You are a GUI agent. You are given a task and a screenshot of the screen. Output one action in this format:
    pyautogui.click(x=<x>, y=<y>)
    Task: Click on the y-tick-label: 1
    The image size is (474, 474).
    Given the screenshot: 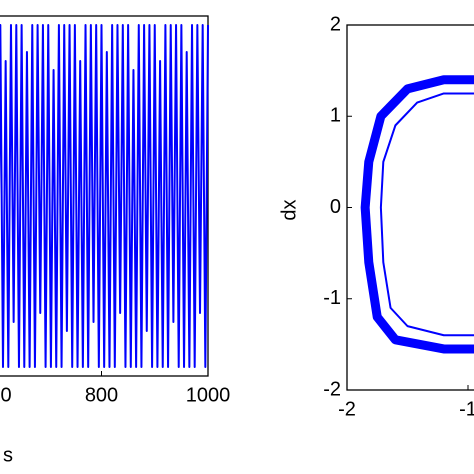 What is the action you would take?
    pyautogui.click(x=335, y=116)
    